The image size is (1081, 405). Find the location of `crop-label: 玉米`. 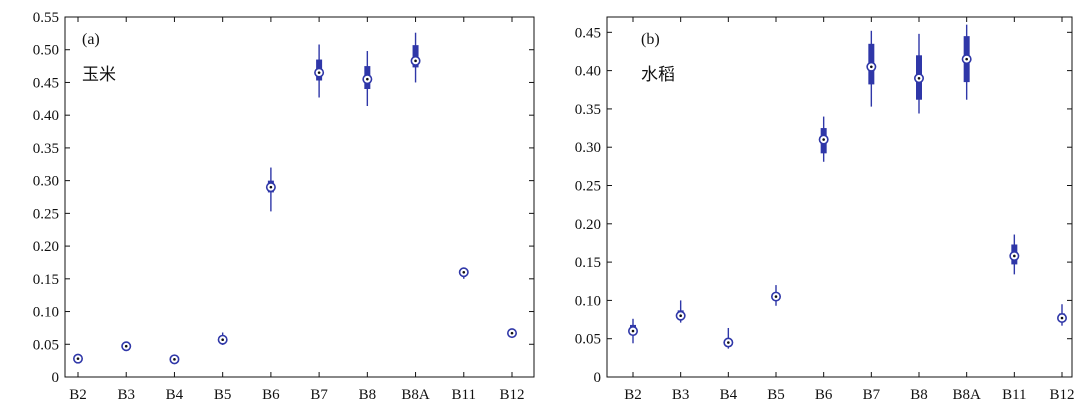

crop-label: 玉米 is located at coordinates (99, 75).